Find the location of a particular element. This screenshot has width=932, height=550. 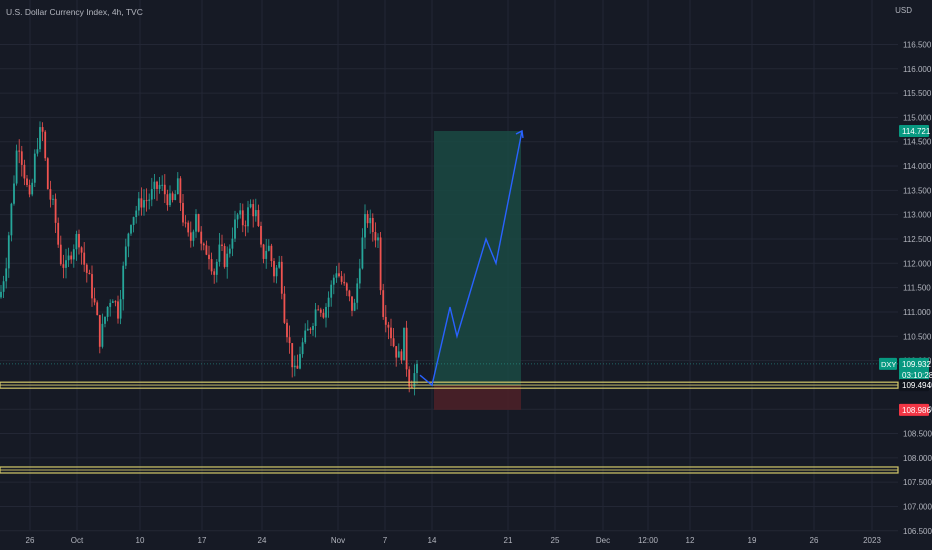

y-tick-label: 106.500 is located at coordinates (917, 531).